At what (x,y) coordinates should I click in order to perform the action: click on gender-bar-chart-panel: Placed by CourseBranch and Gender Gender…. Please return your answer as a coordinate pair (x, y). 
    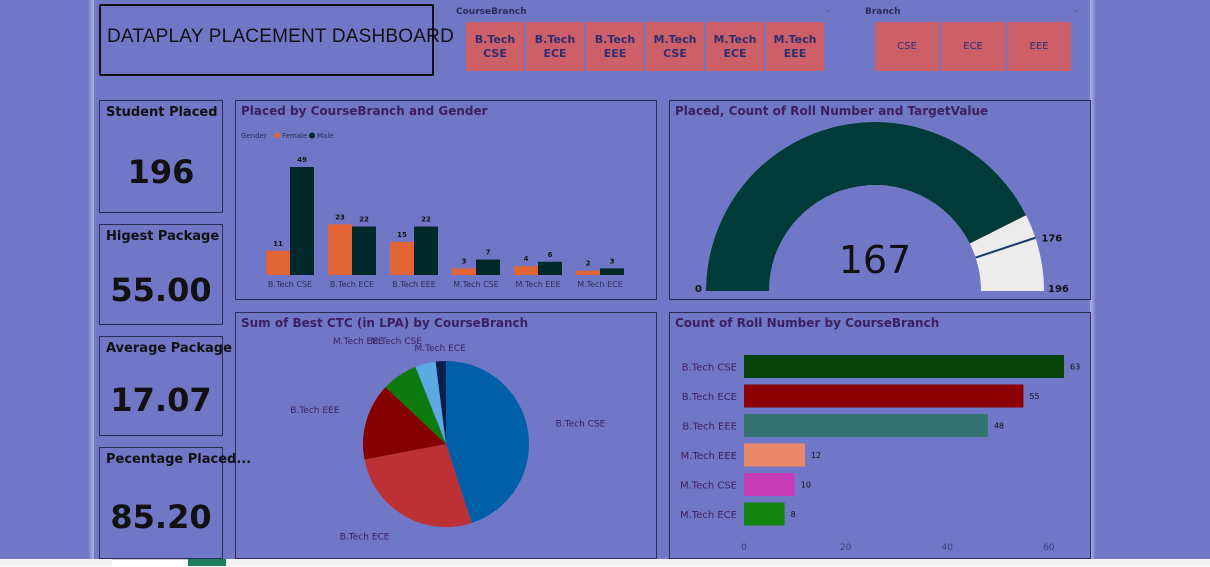
    Looking at the image, I should click on (446, 200).